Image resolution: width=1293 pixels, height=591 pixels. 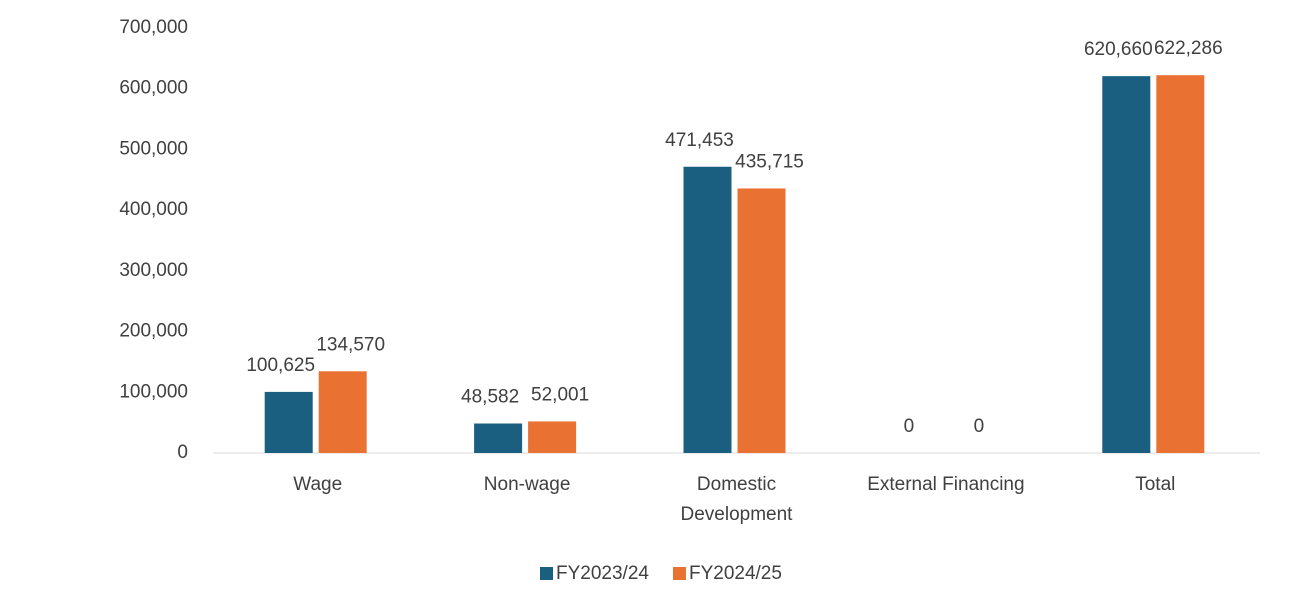 What do you see at coordinates (153, 270) in the screenshot?
I see `y-tick-label: 300,000` at bounding box center [153, 270].